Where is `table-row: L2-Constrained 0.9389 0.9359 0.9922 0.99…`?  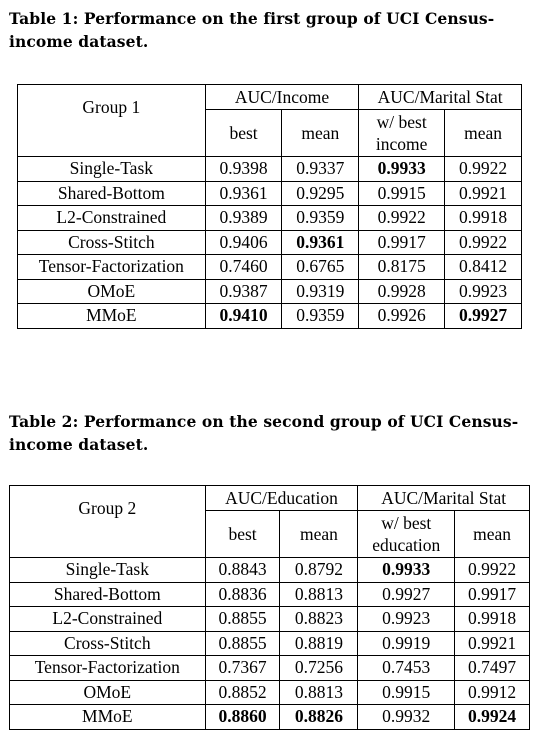 table-row: L2-Constrained 0.9389 0.9359 0.9922 0.99… is located at coordinates (269, 218).